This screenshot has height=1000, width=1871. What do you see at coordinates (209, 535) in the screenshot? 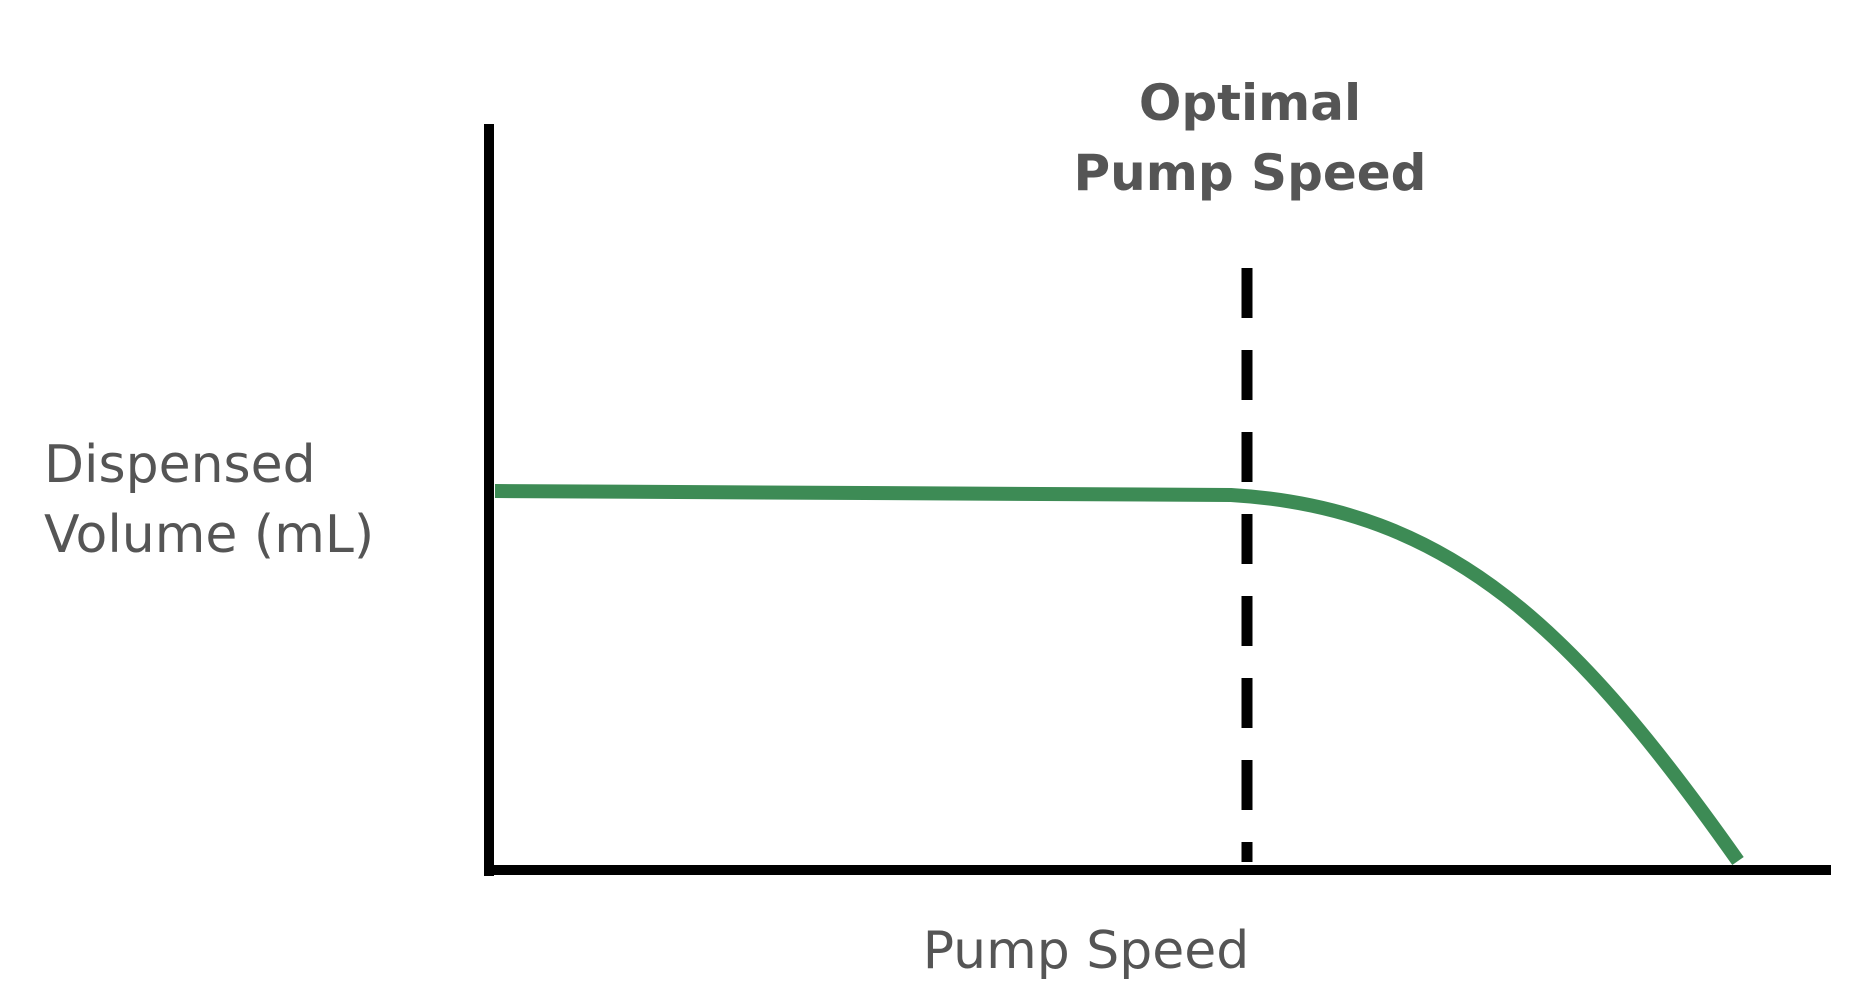
I see `y-axis-label: Volume (mL)` at bounding box center [209, 535].